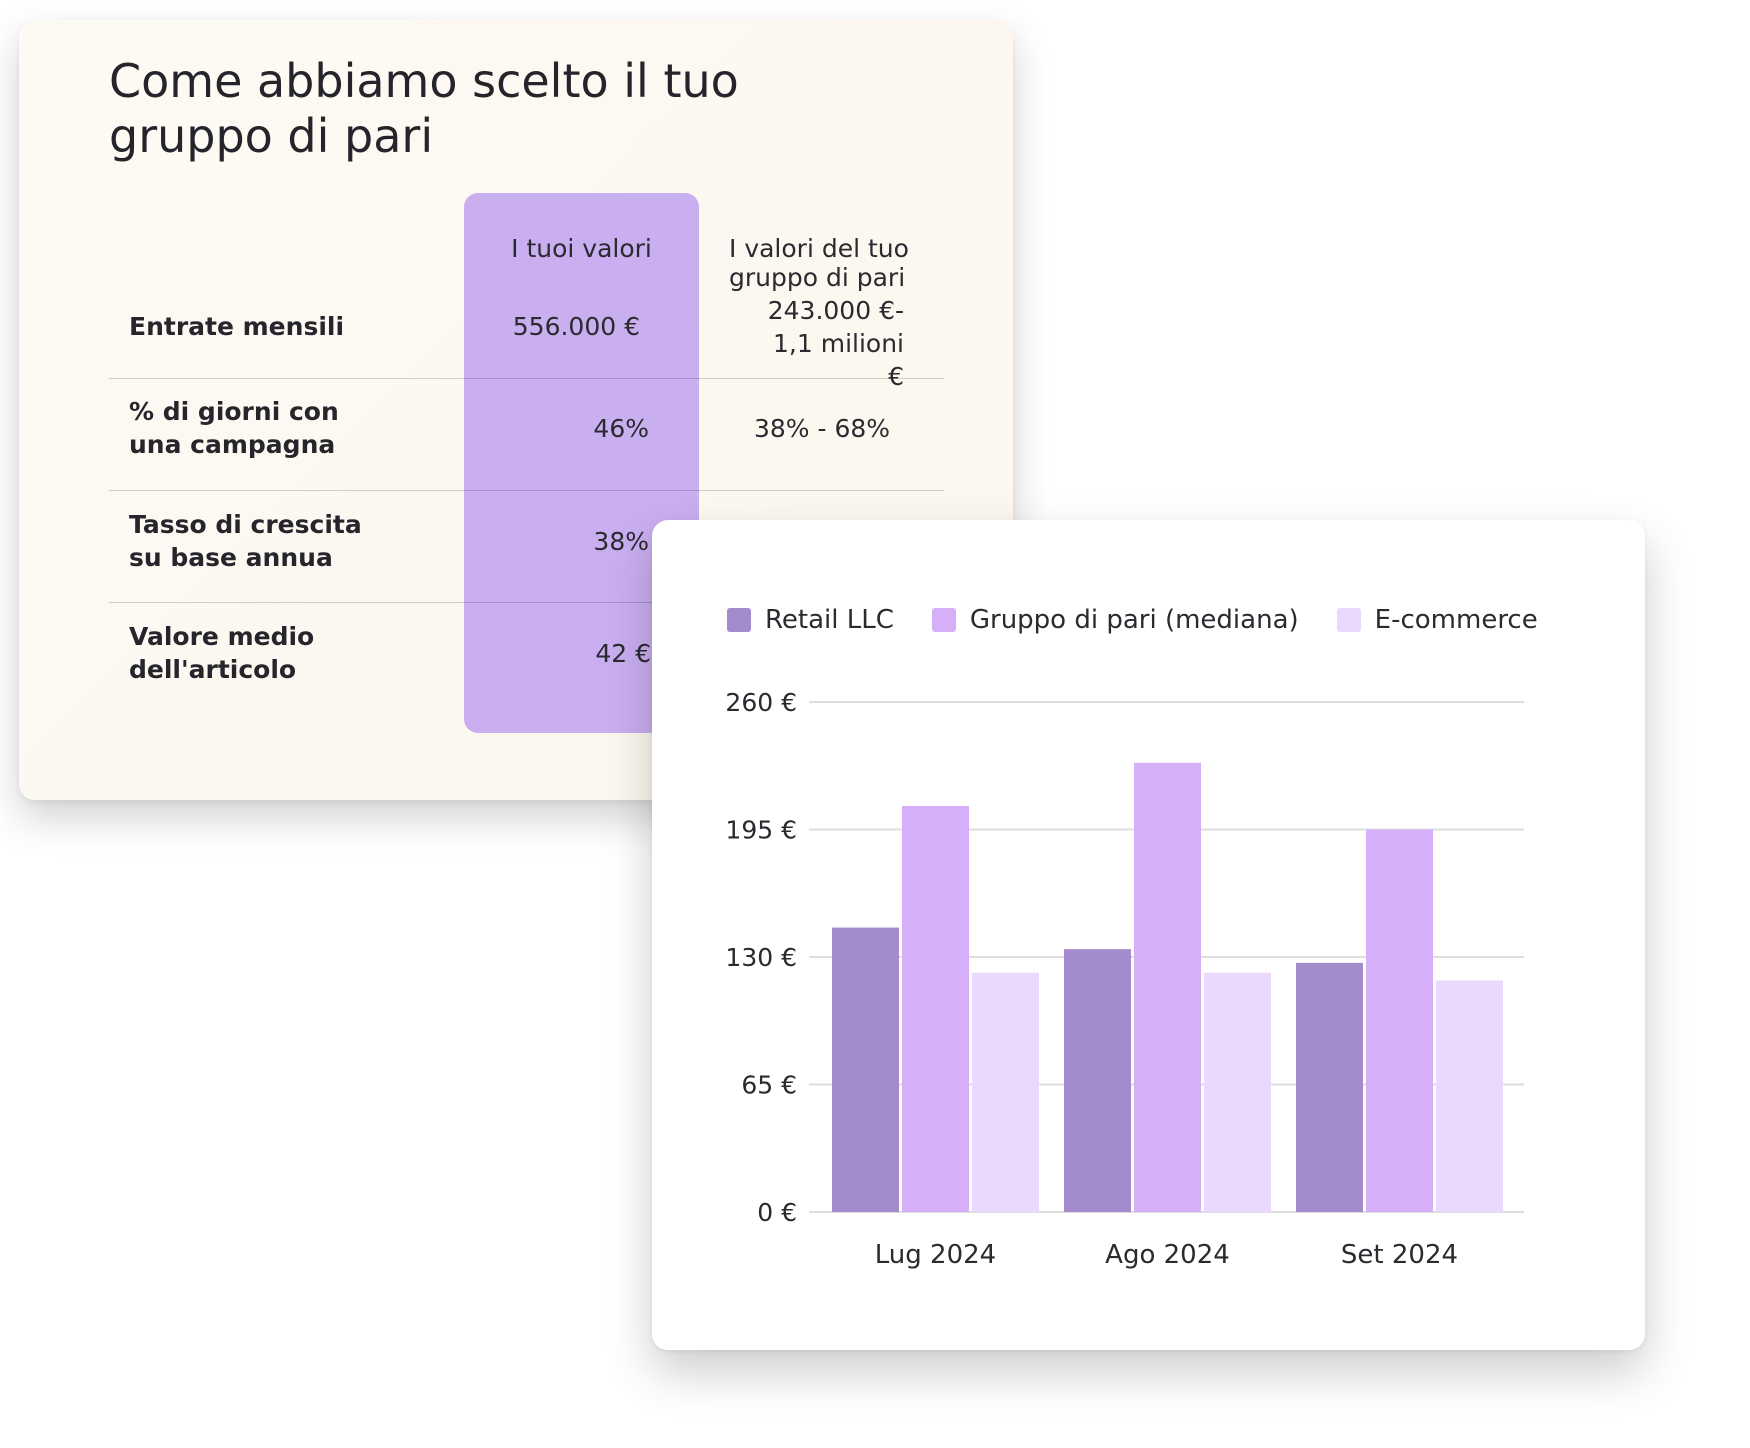 This screenshot has width=1750, height=1448. Describe the element at coordinates (1456, 620) in the screenshot. I see `legend-label-ecommerce: E-commerce` at that location.